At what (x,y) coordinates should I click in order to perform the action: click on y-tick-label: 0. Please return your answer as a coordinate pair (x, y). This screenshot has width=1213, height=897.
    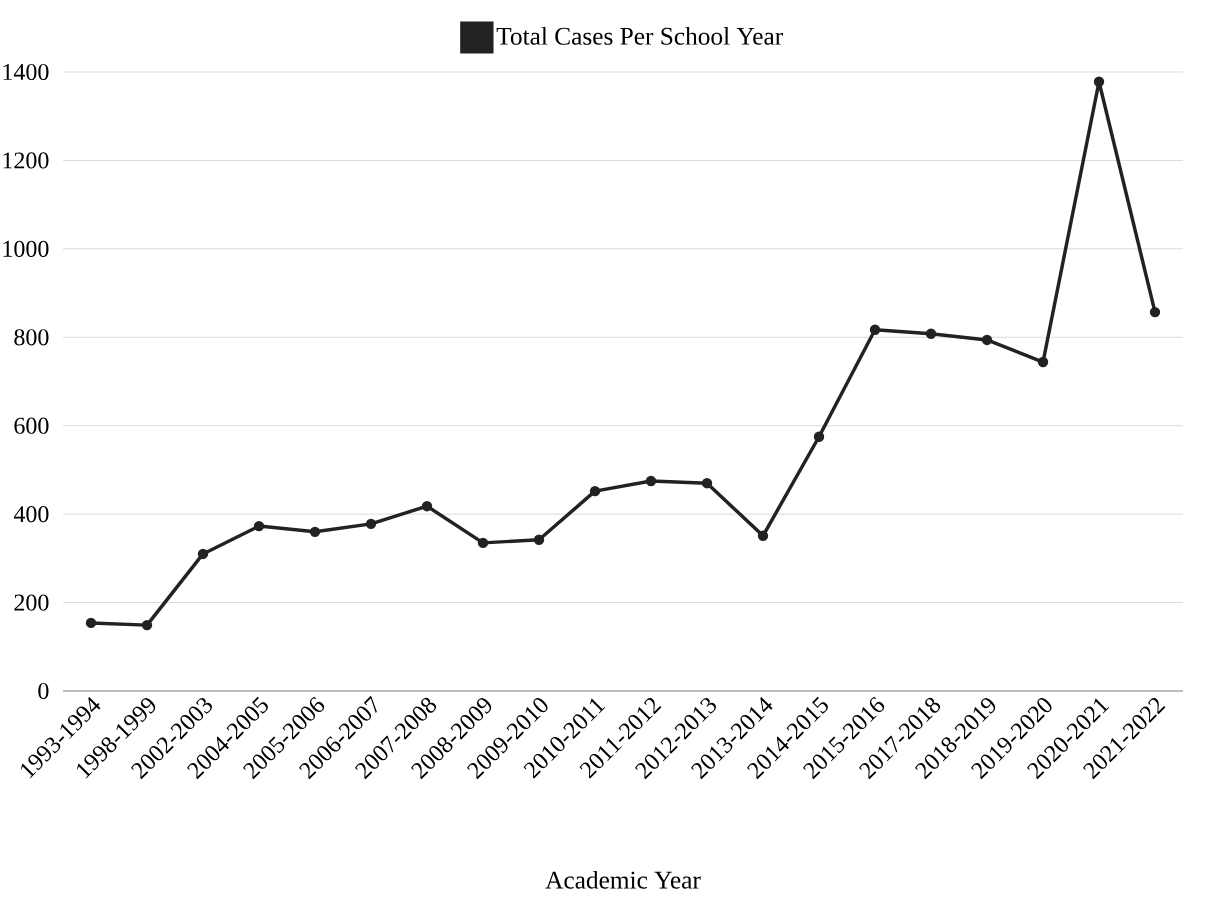
    Looking at the image, I should click on (43, 691).